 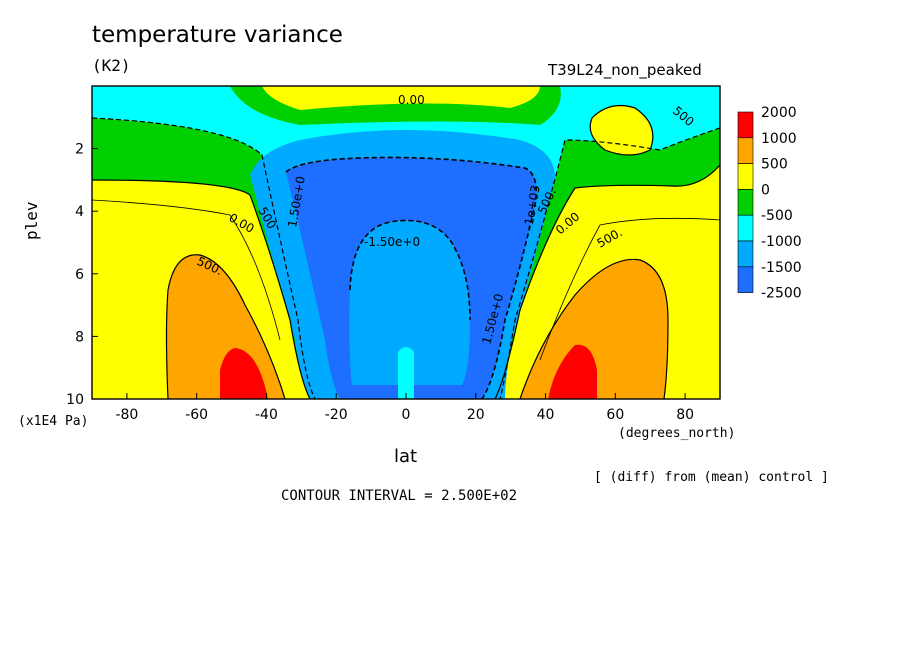 I want to click on legend-label: -2500, so click(x=781, y=294).